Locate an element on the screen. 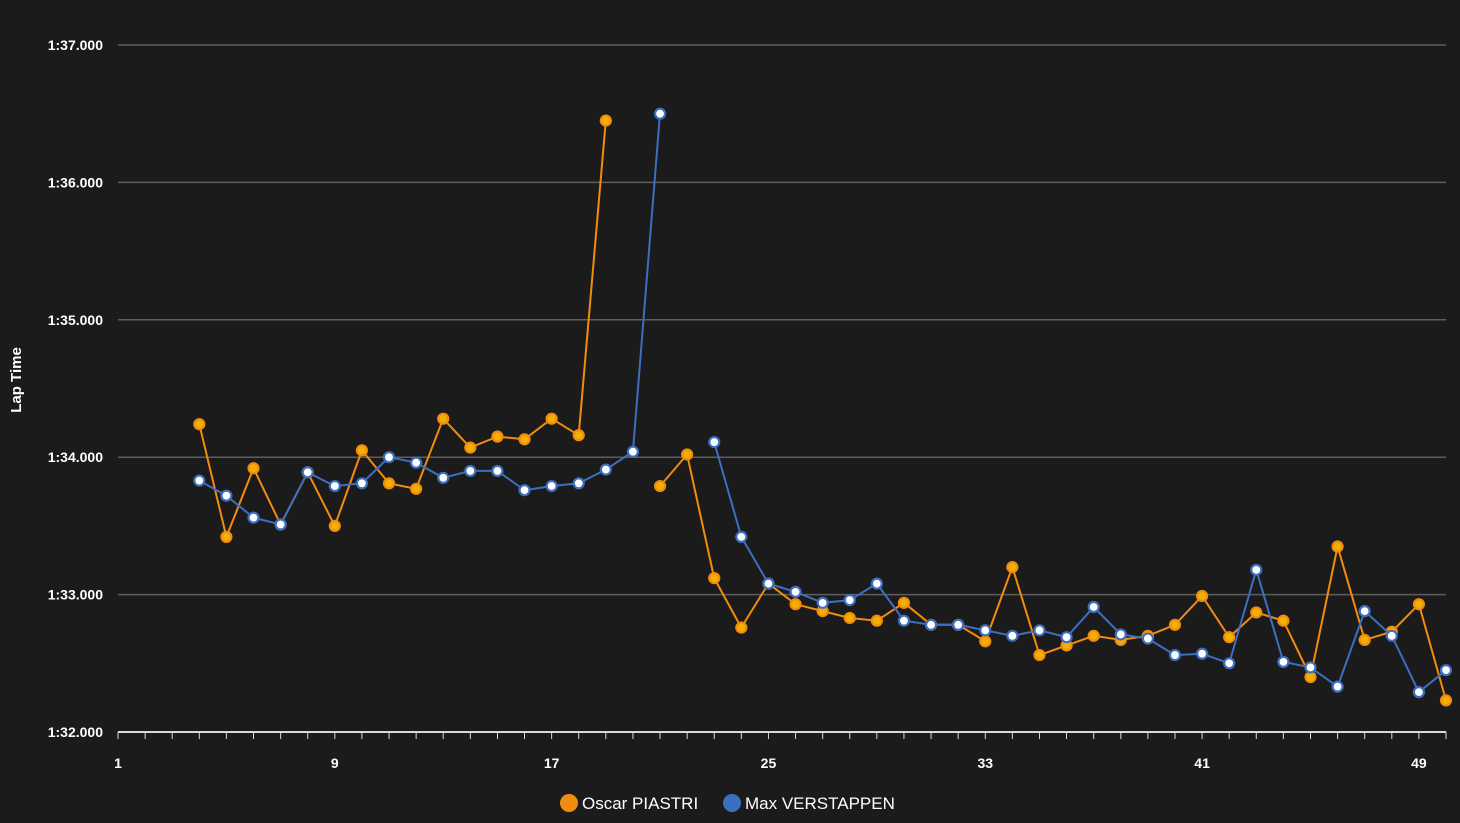 The height and width of the screenshot is (823, 1460). y-tick-label: 1:37.000 is located at coordinates (75, 45).